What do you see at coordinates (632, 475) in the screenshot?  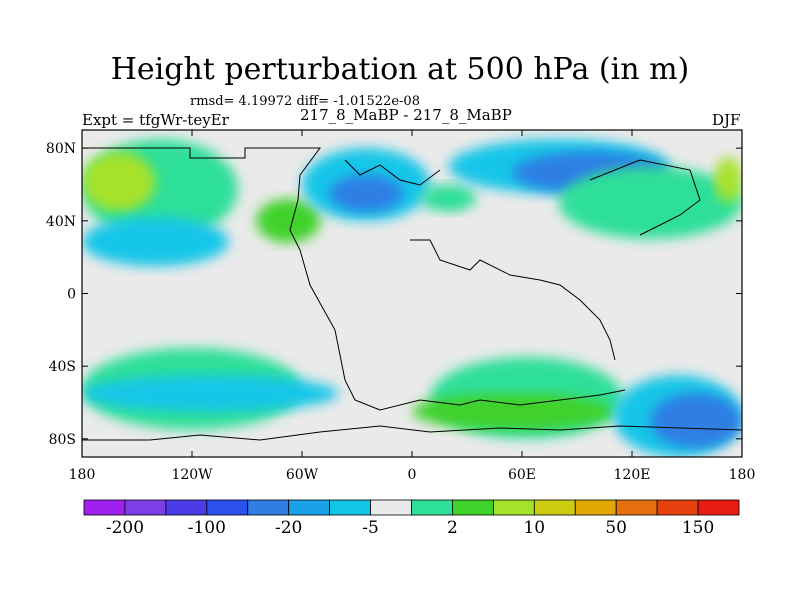 I see `x-tick-label: 120E` at bounding box center [632, 475].